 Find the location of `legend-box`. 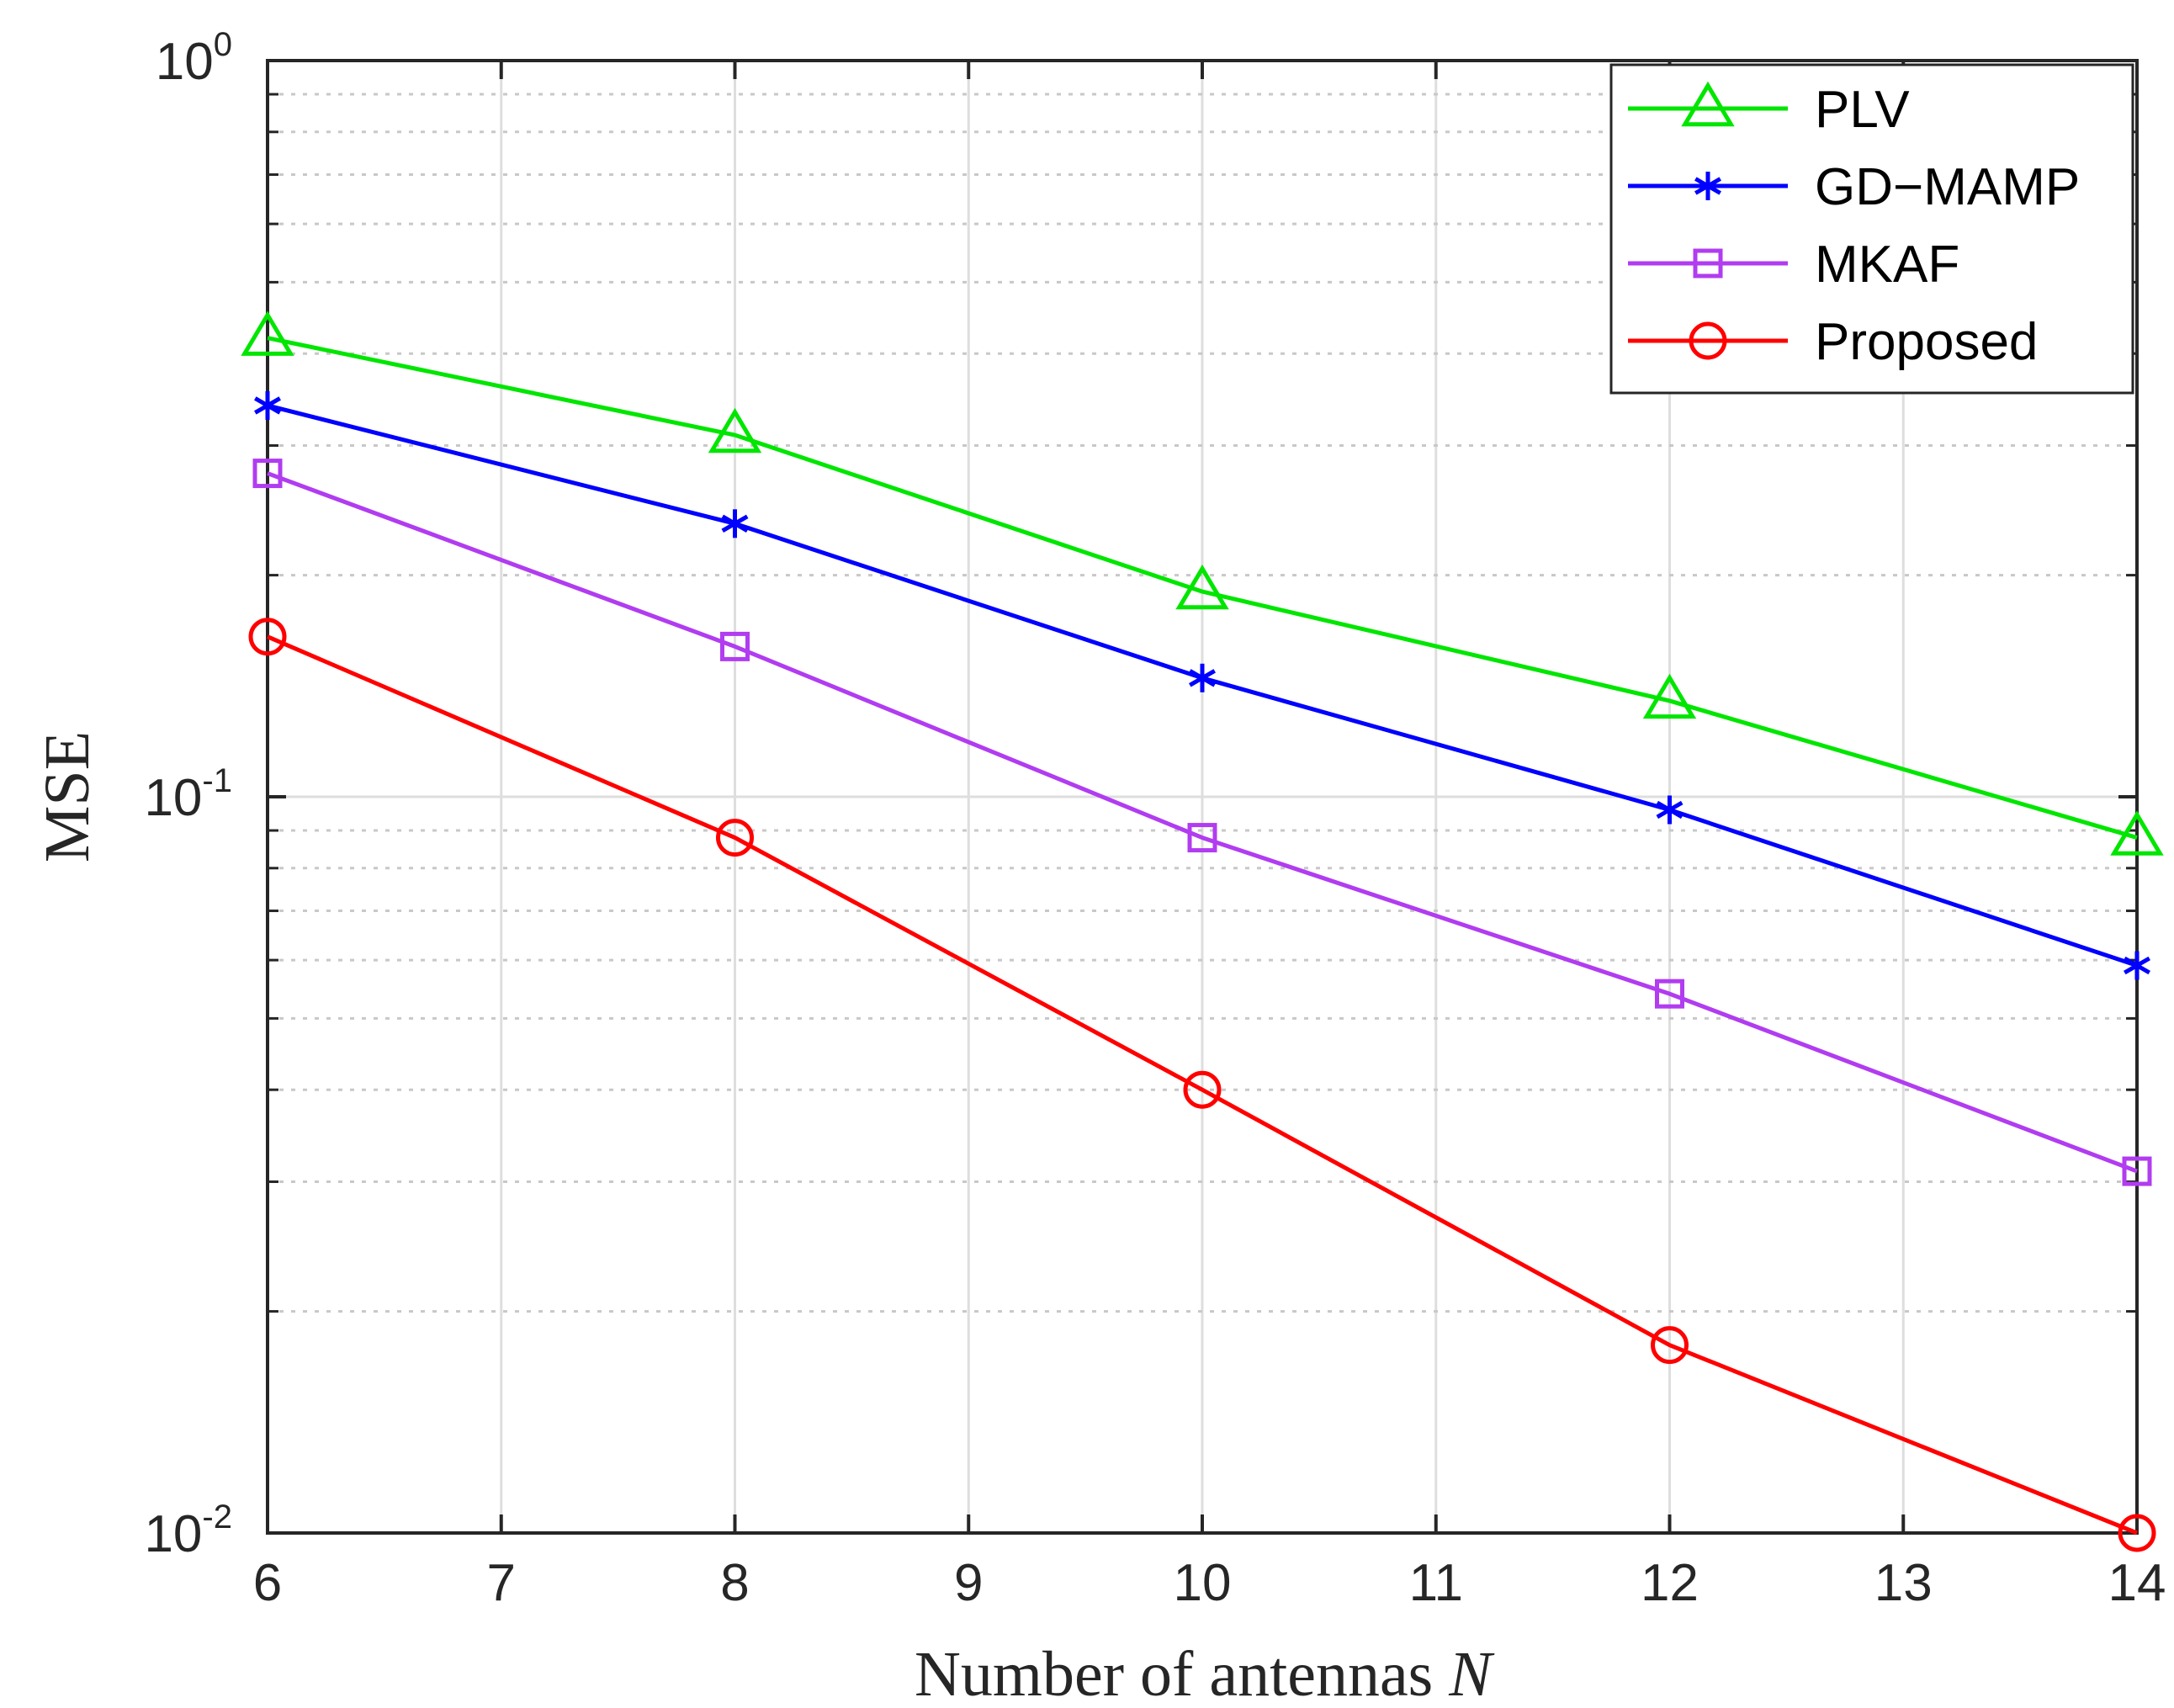

legend-box is located at coordinates (1872, 229).